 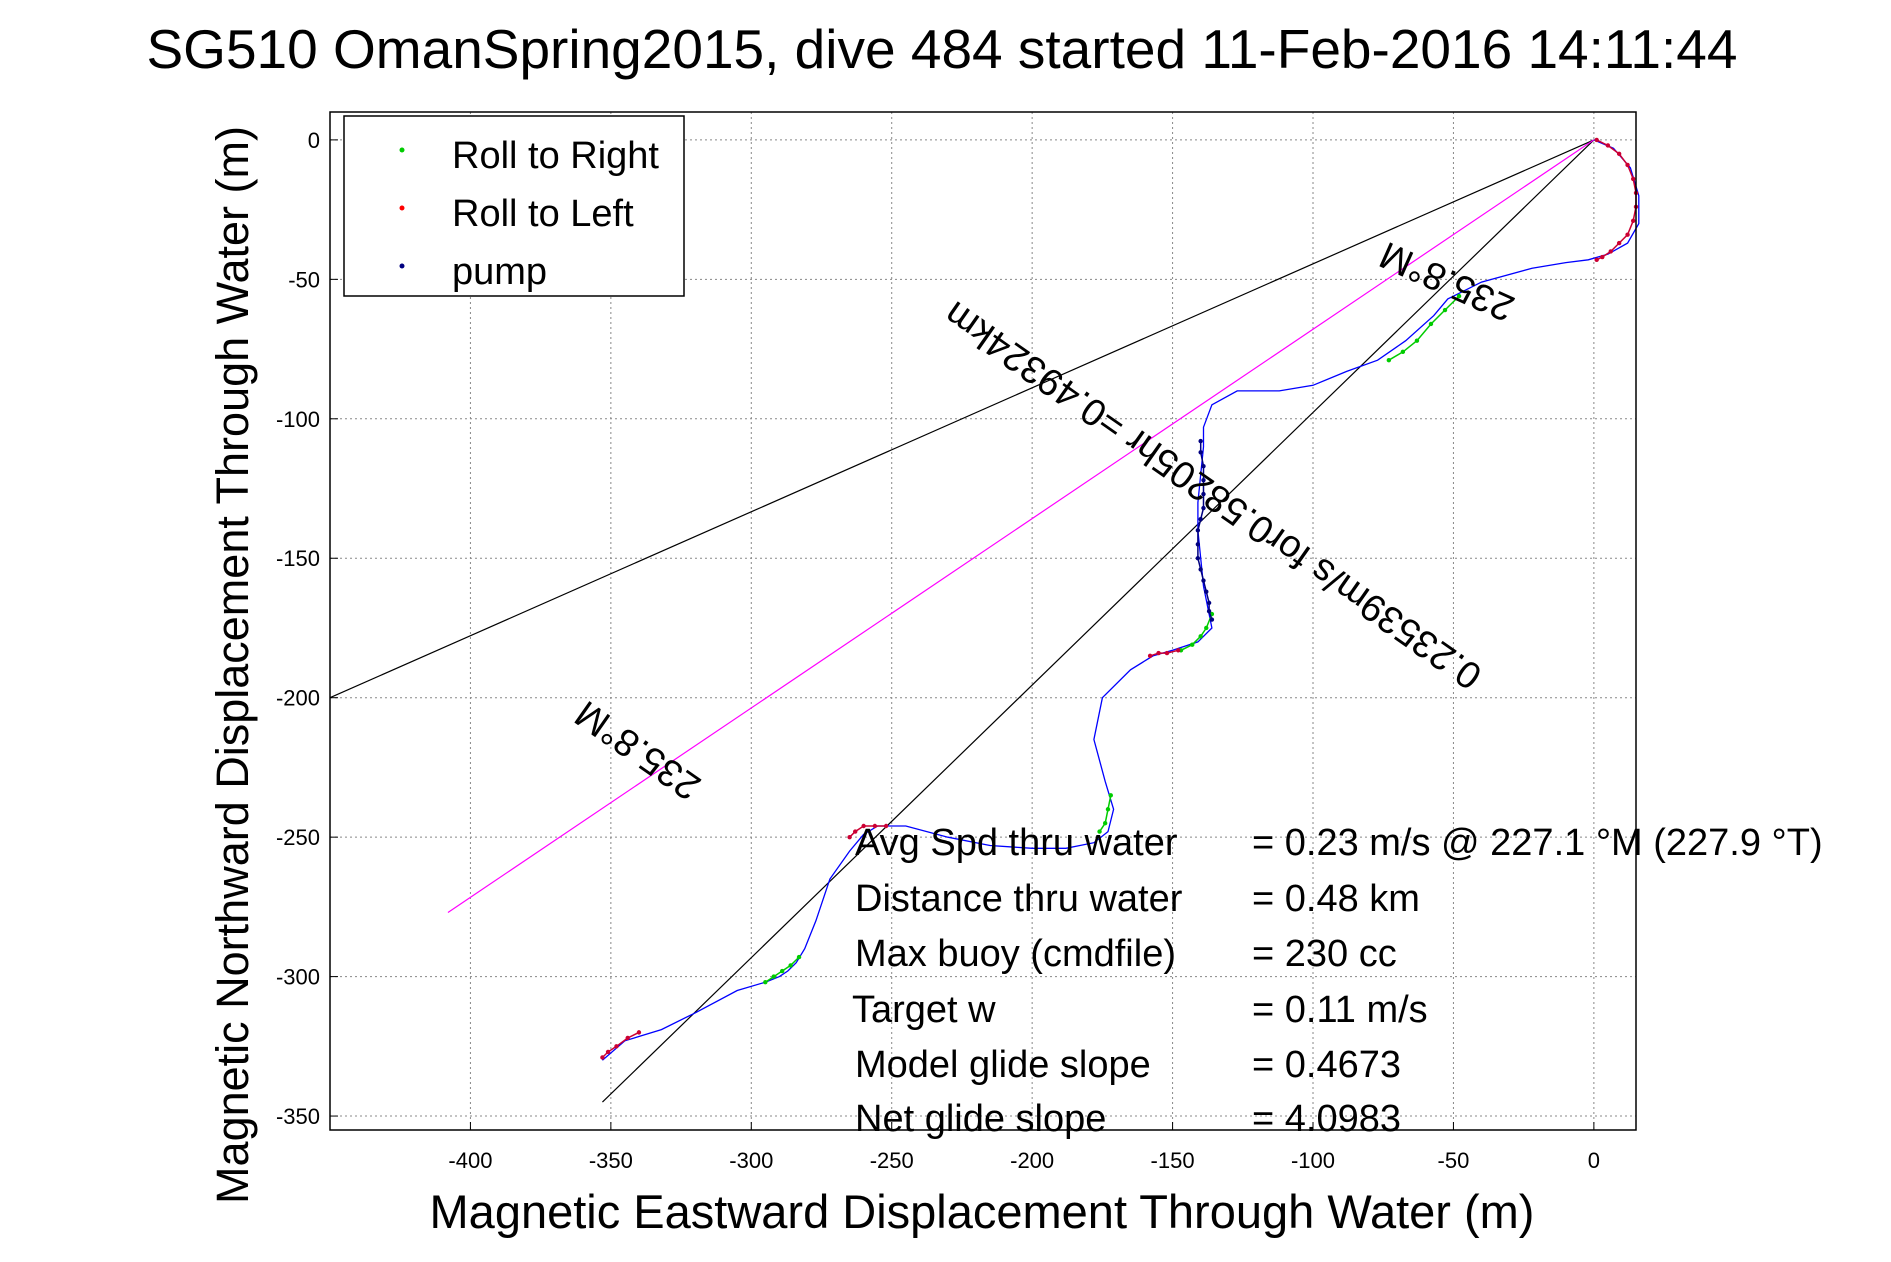 I want to click on x-tick-label: 0, so click(x=1594, y=1160).